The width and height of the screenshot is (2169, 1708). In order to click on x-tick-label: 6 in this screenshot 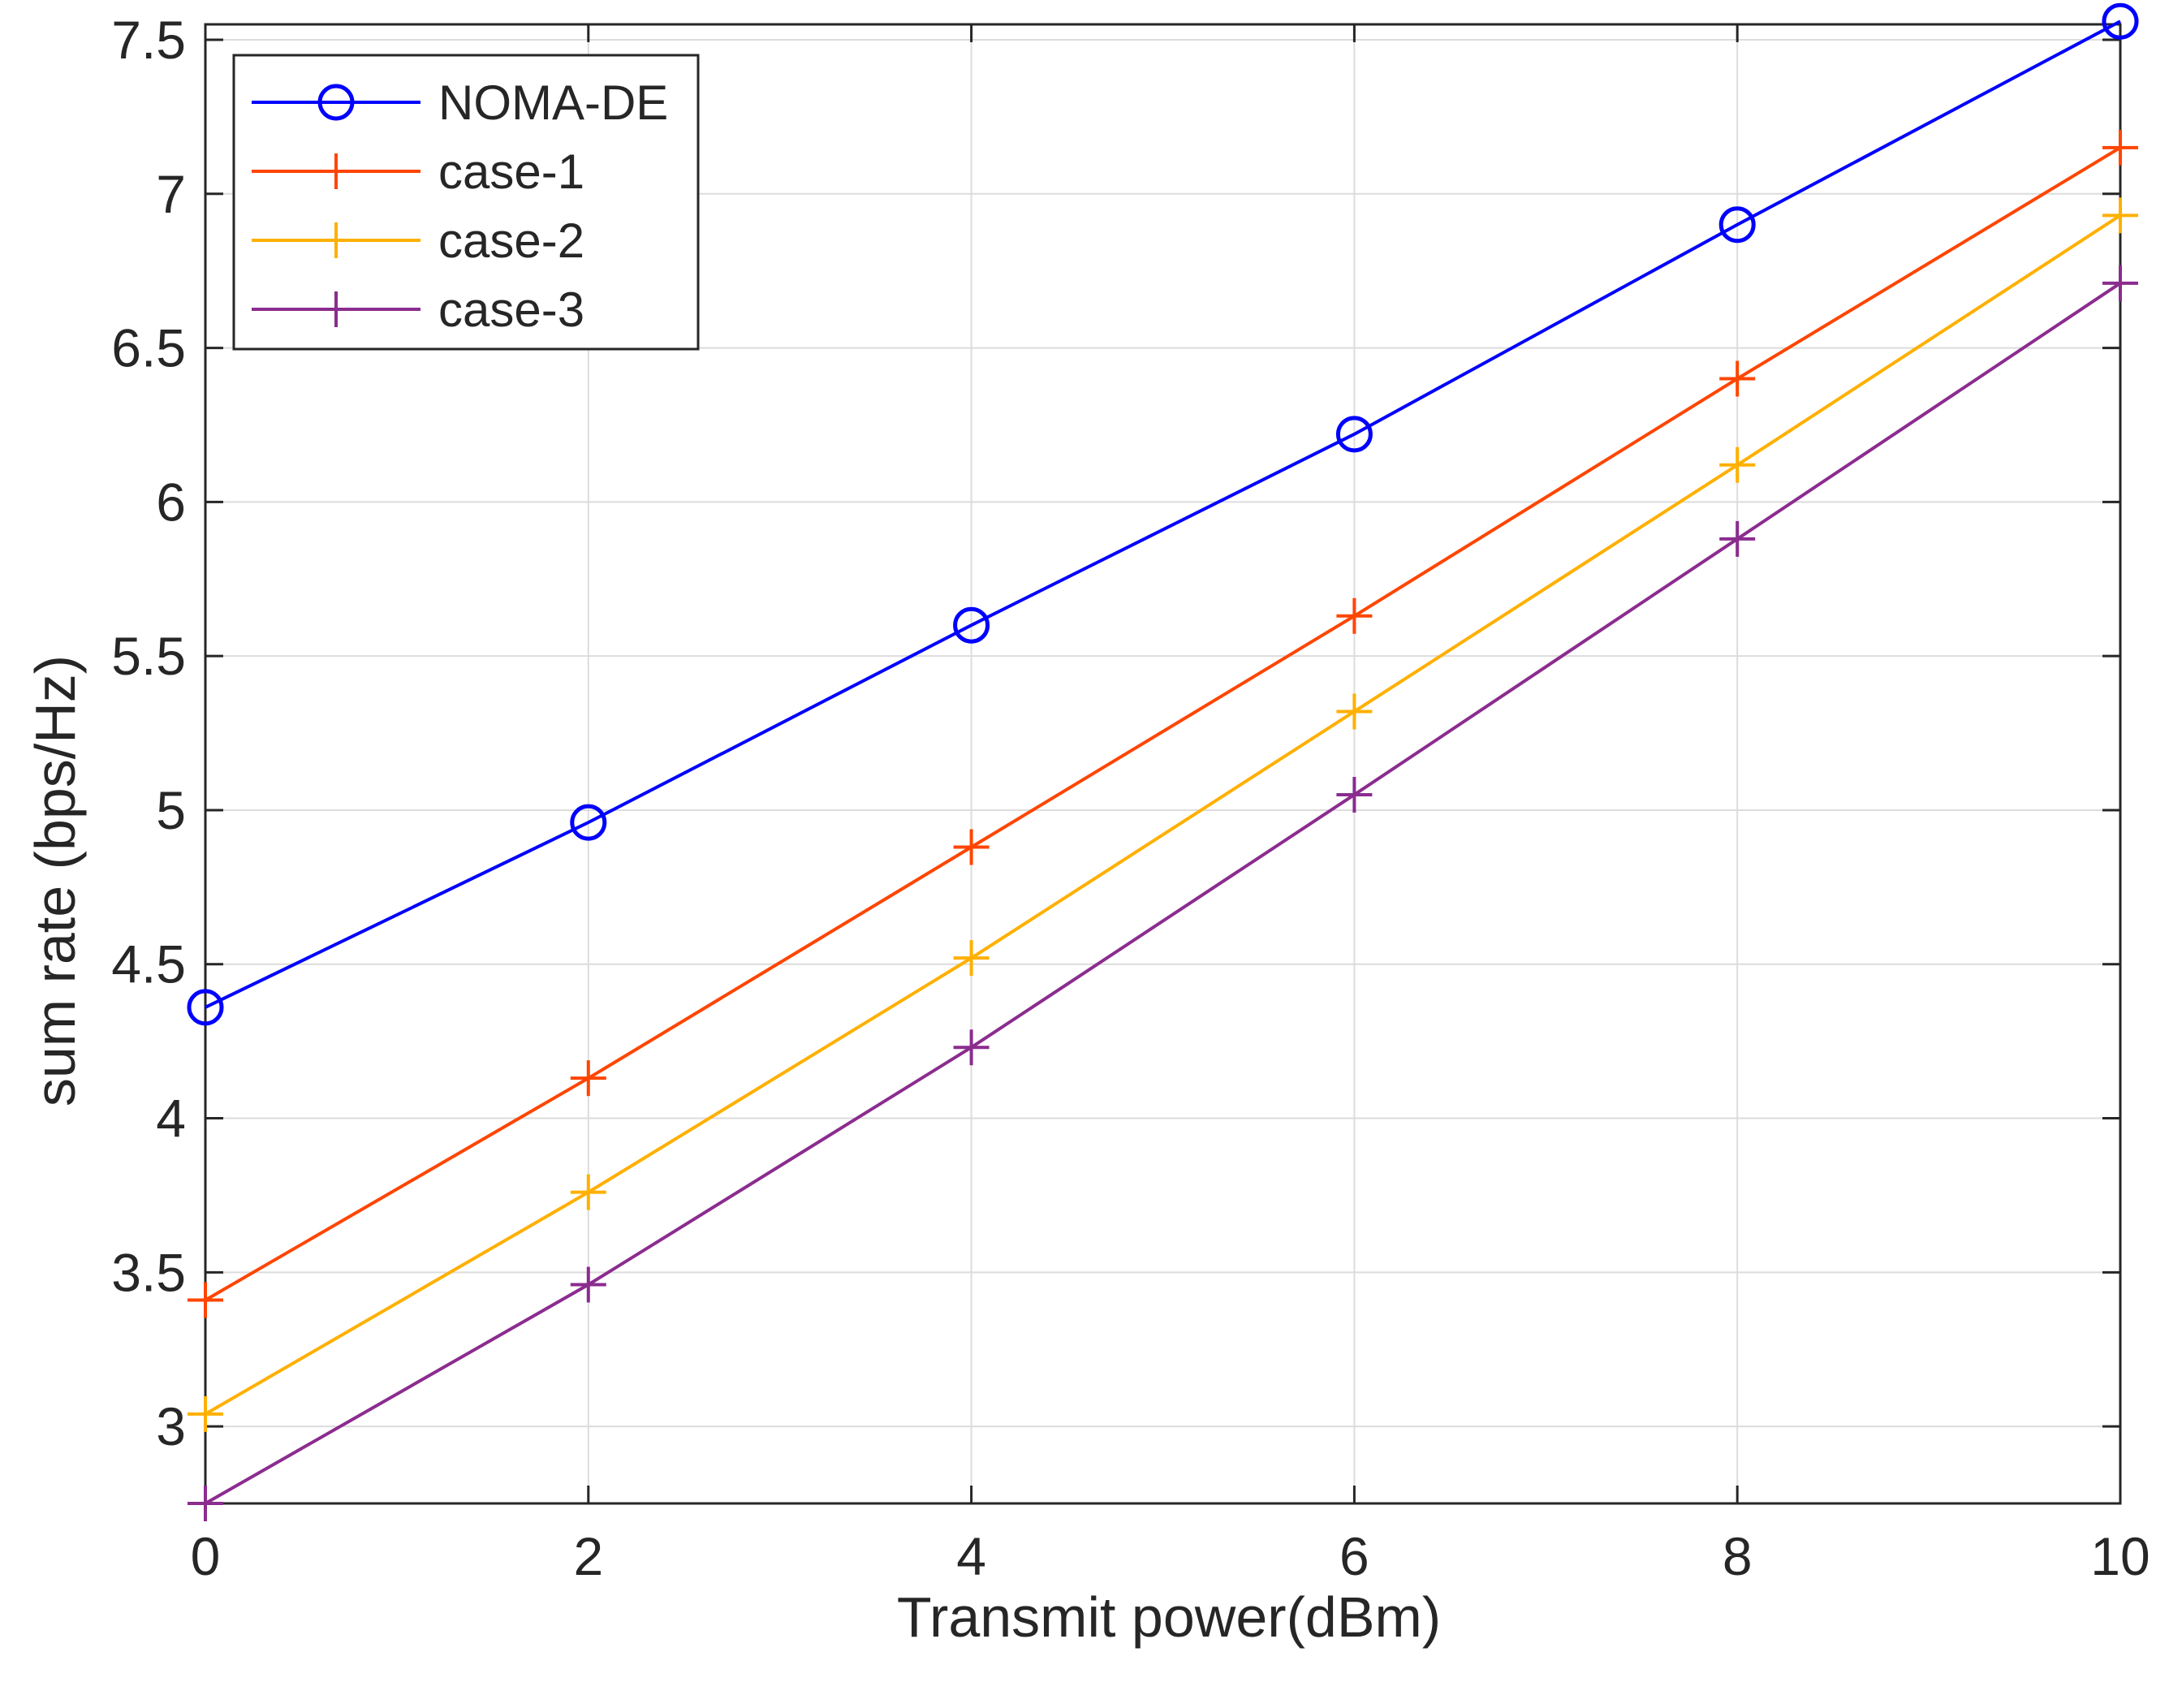, I will do `click(1354, 1556)`.